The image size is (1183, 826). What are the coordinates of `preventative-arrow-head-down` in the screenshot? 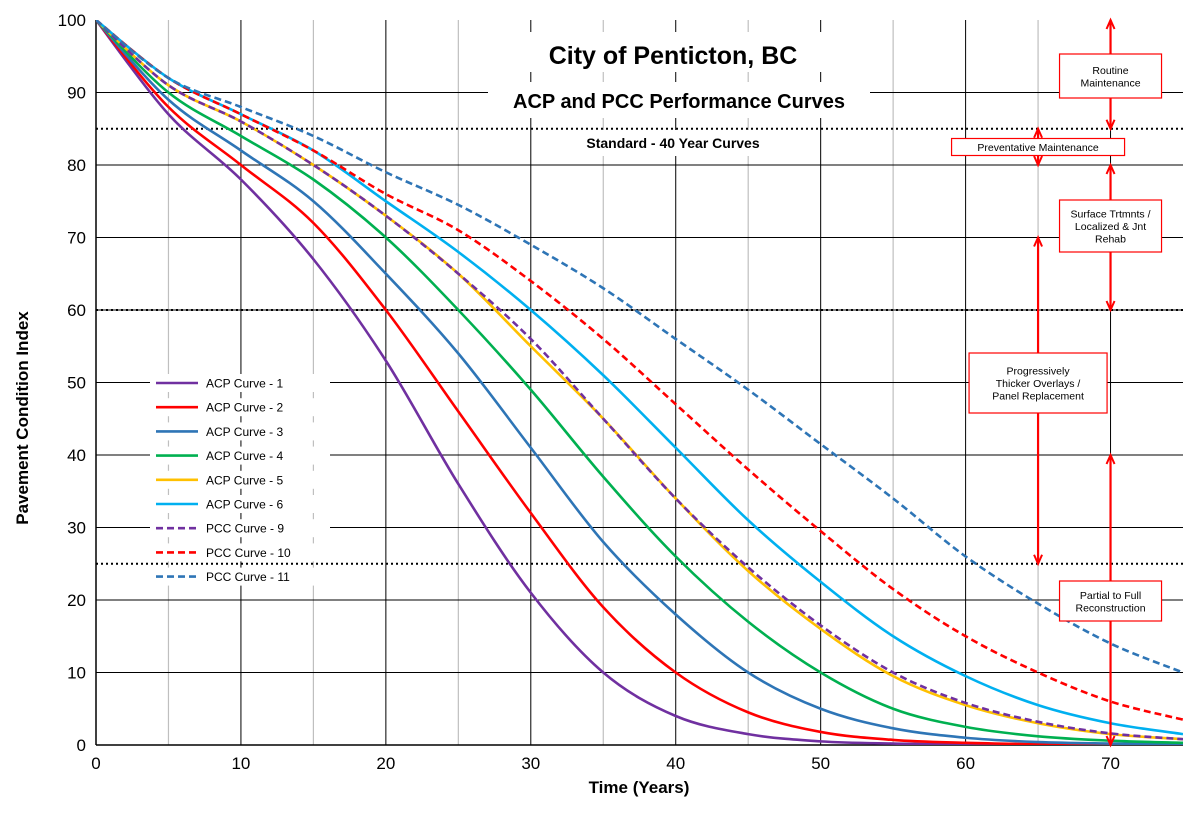 It's located at (1038, 161).